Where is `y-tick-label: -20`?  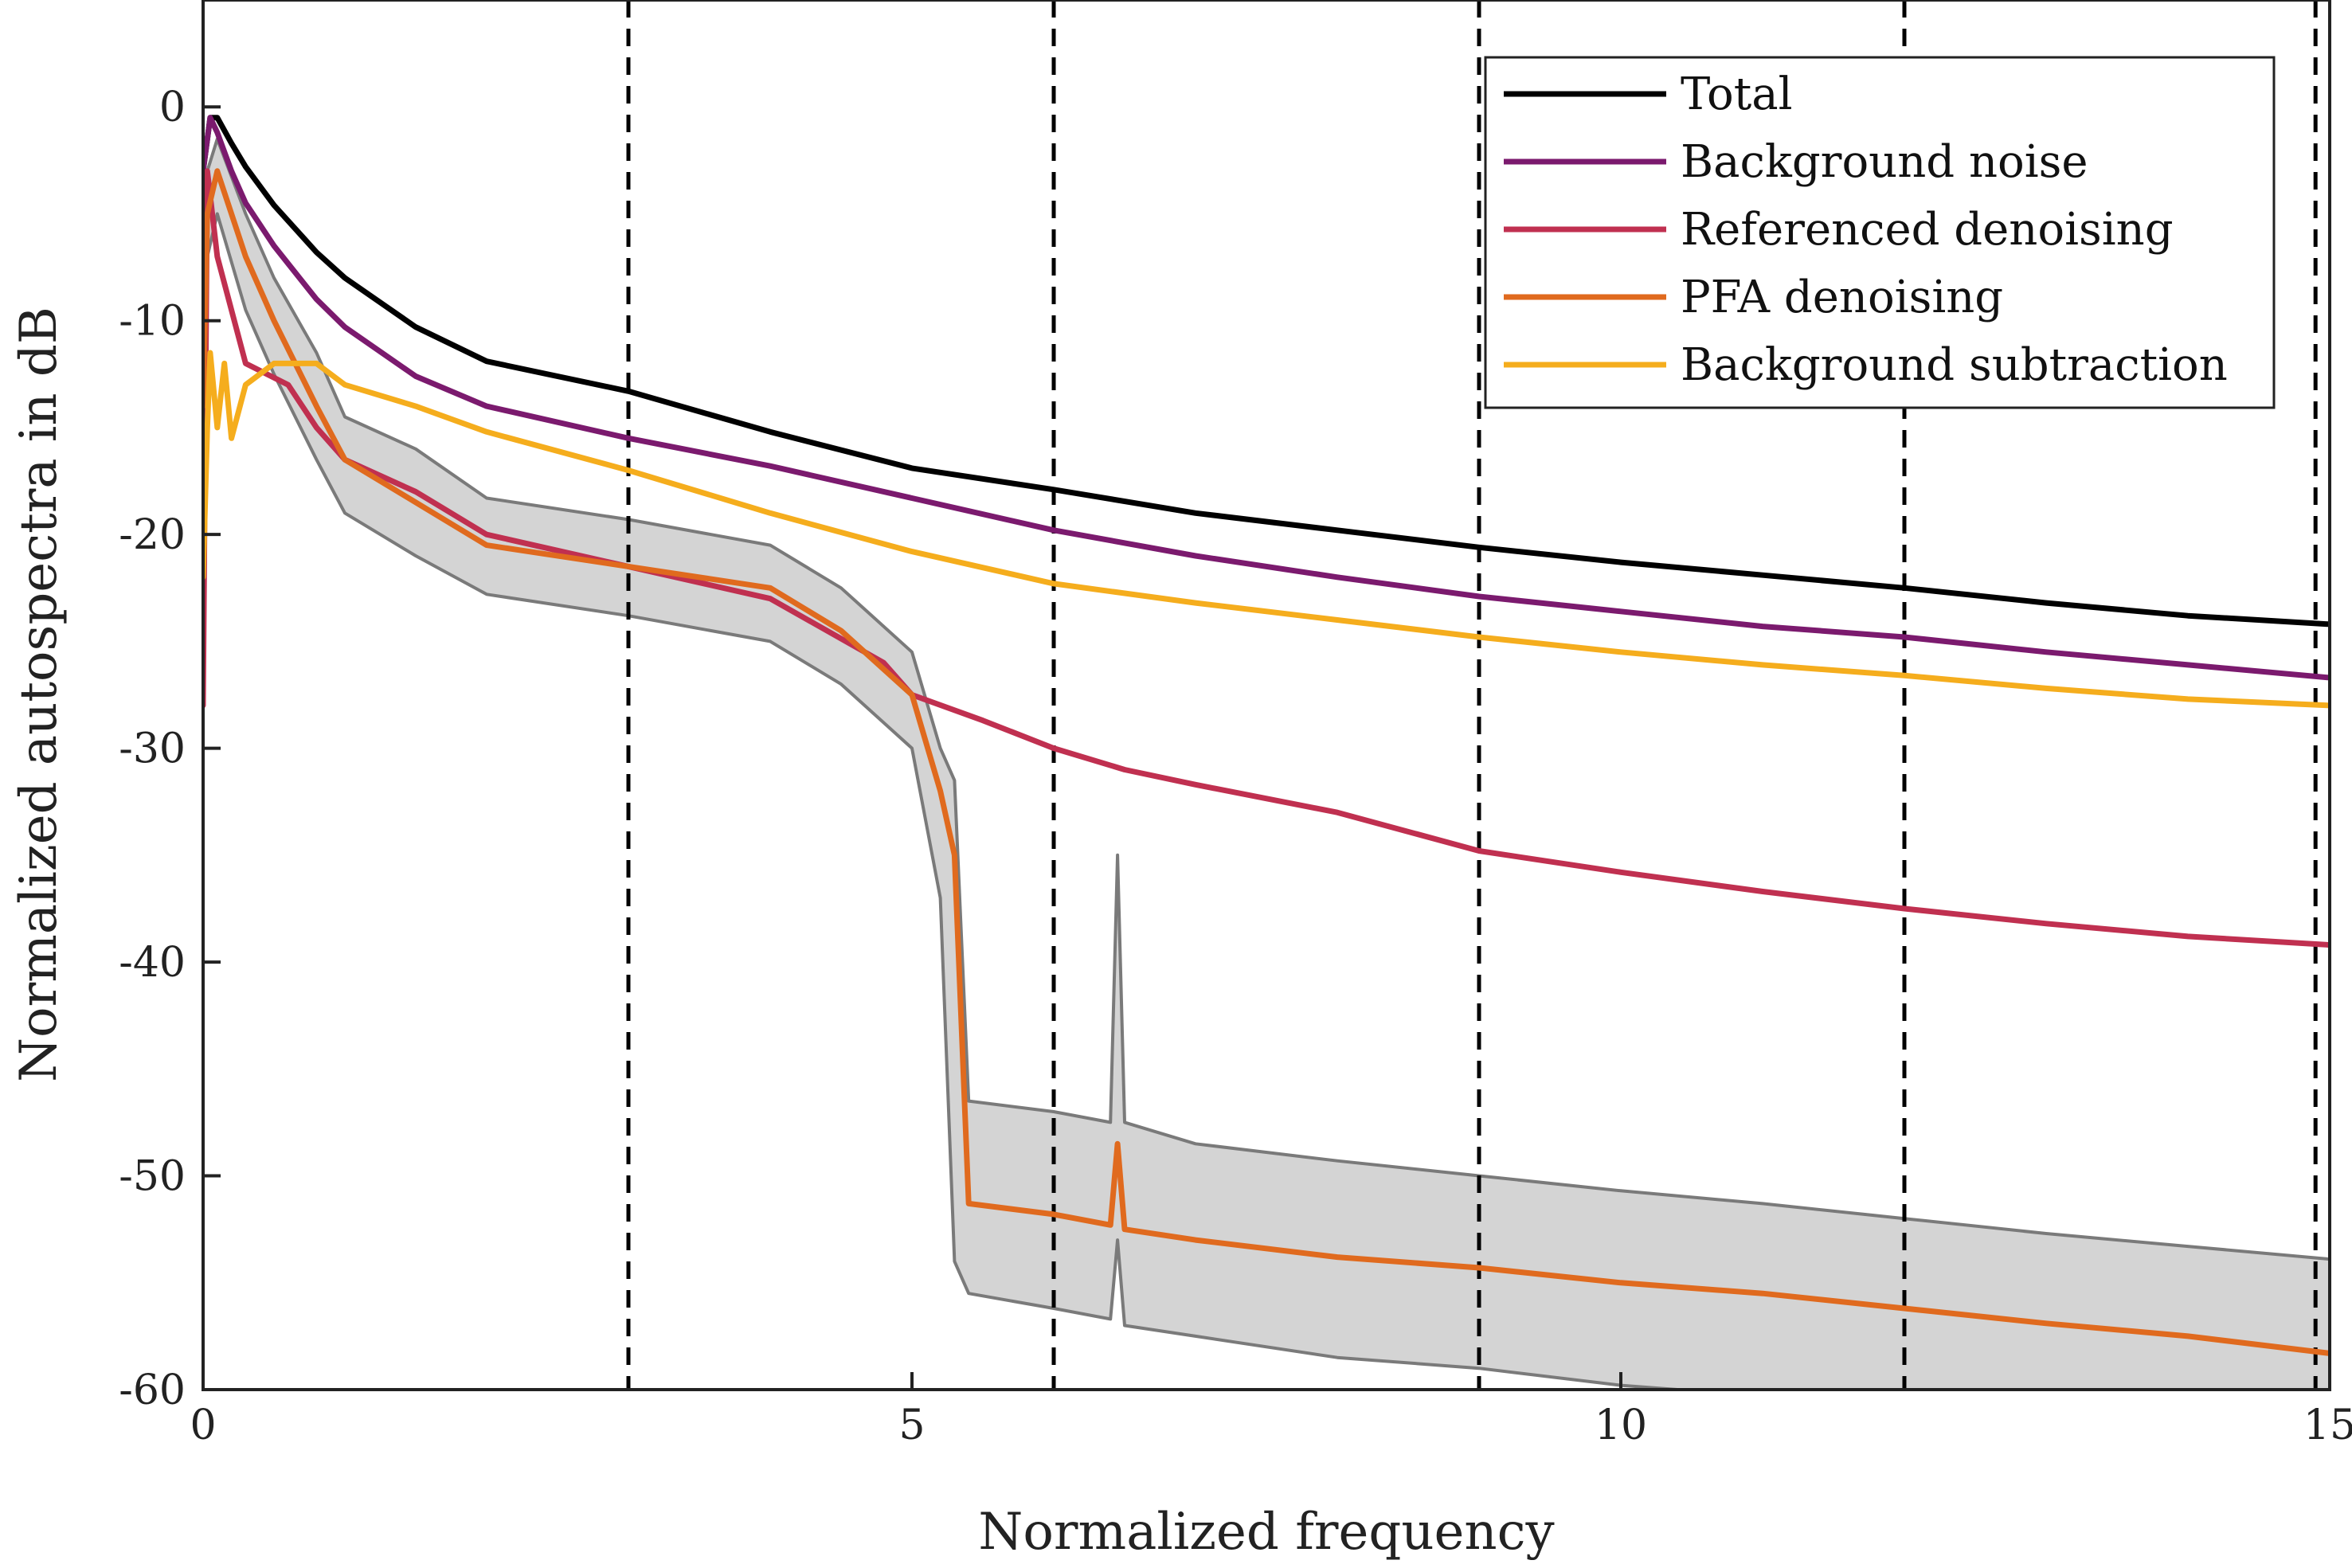
y-tick-label: -20 is located at coordinates (152, 535).